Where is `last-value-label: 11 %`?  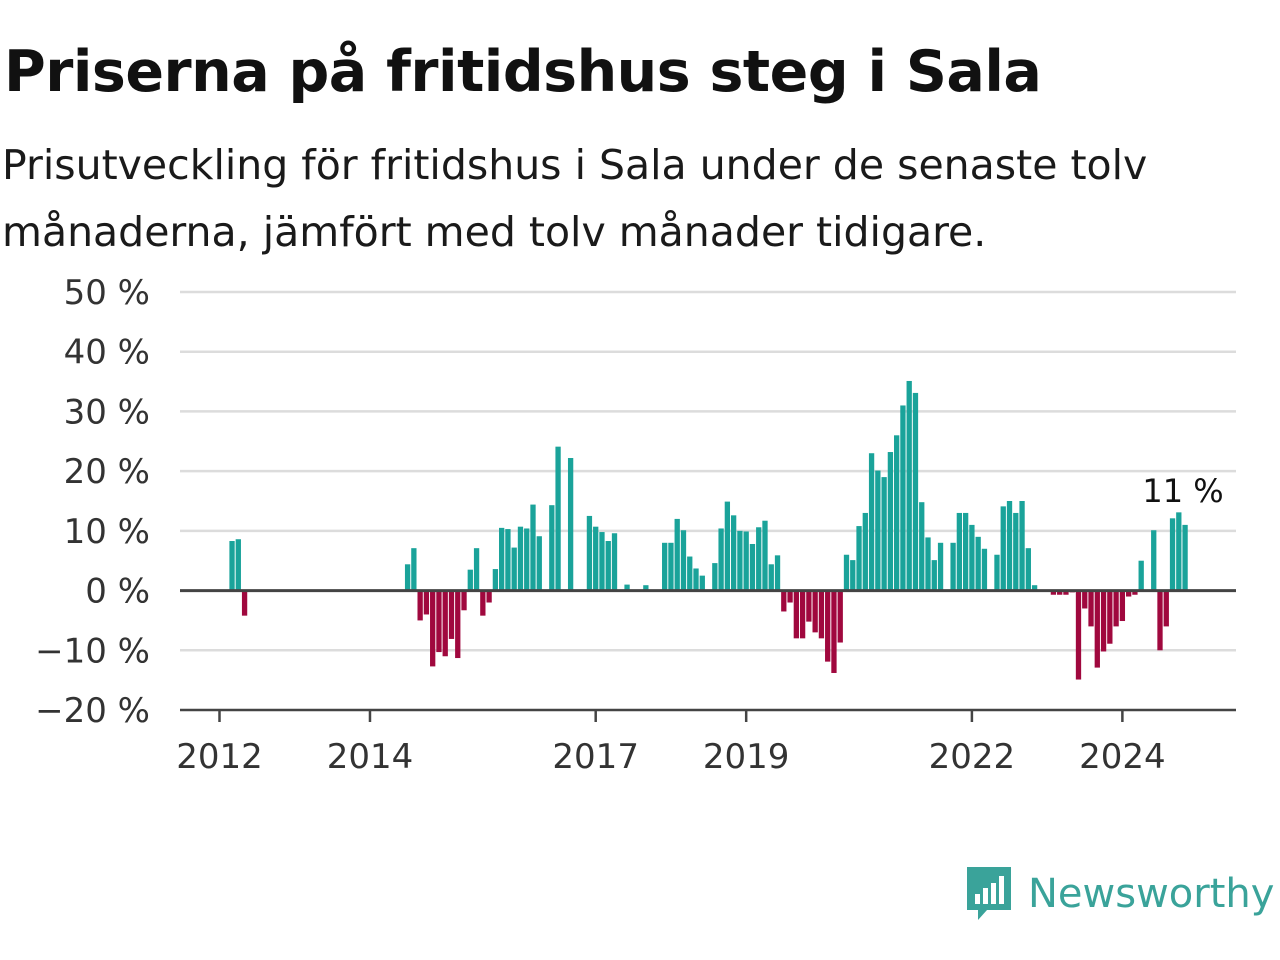 last-value-label: 11 % is located at coordinates (1182, 491).